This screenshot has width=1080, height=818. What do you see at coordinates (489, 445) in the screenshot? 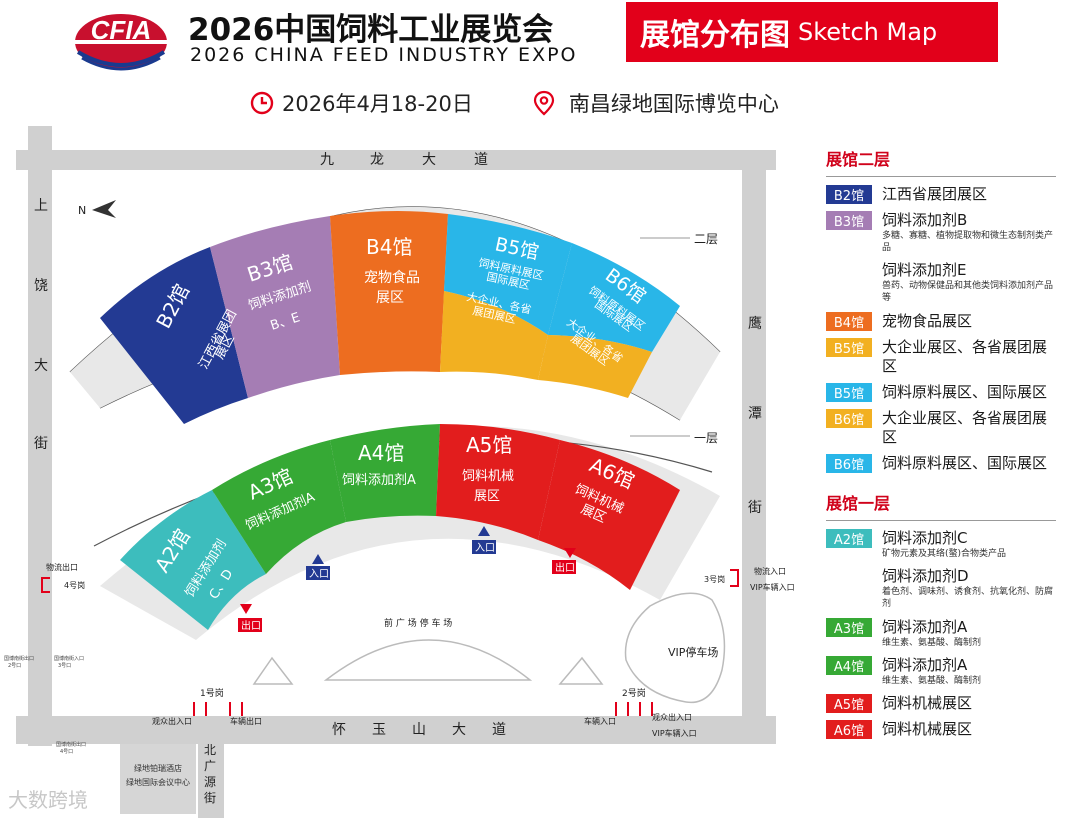
I see `hall-a5-name: A5馆` at bounding box center [489, 445].